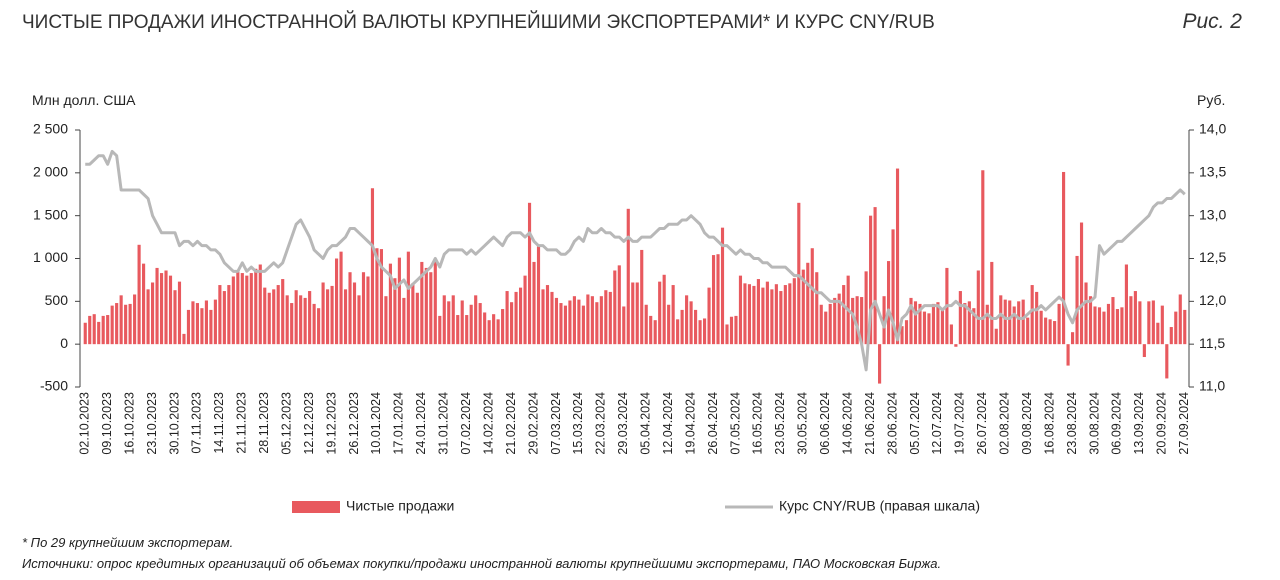 This screenshot has width=1280, height=580. Describe the element at coordinates (152, 423) in the screenshot. I see `x-tick-label: 23.10.2023` at that location.